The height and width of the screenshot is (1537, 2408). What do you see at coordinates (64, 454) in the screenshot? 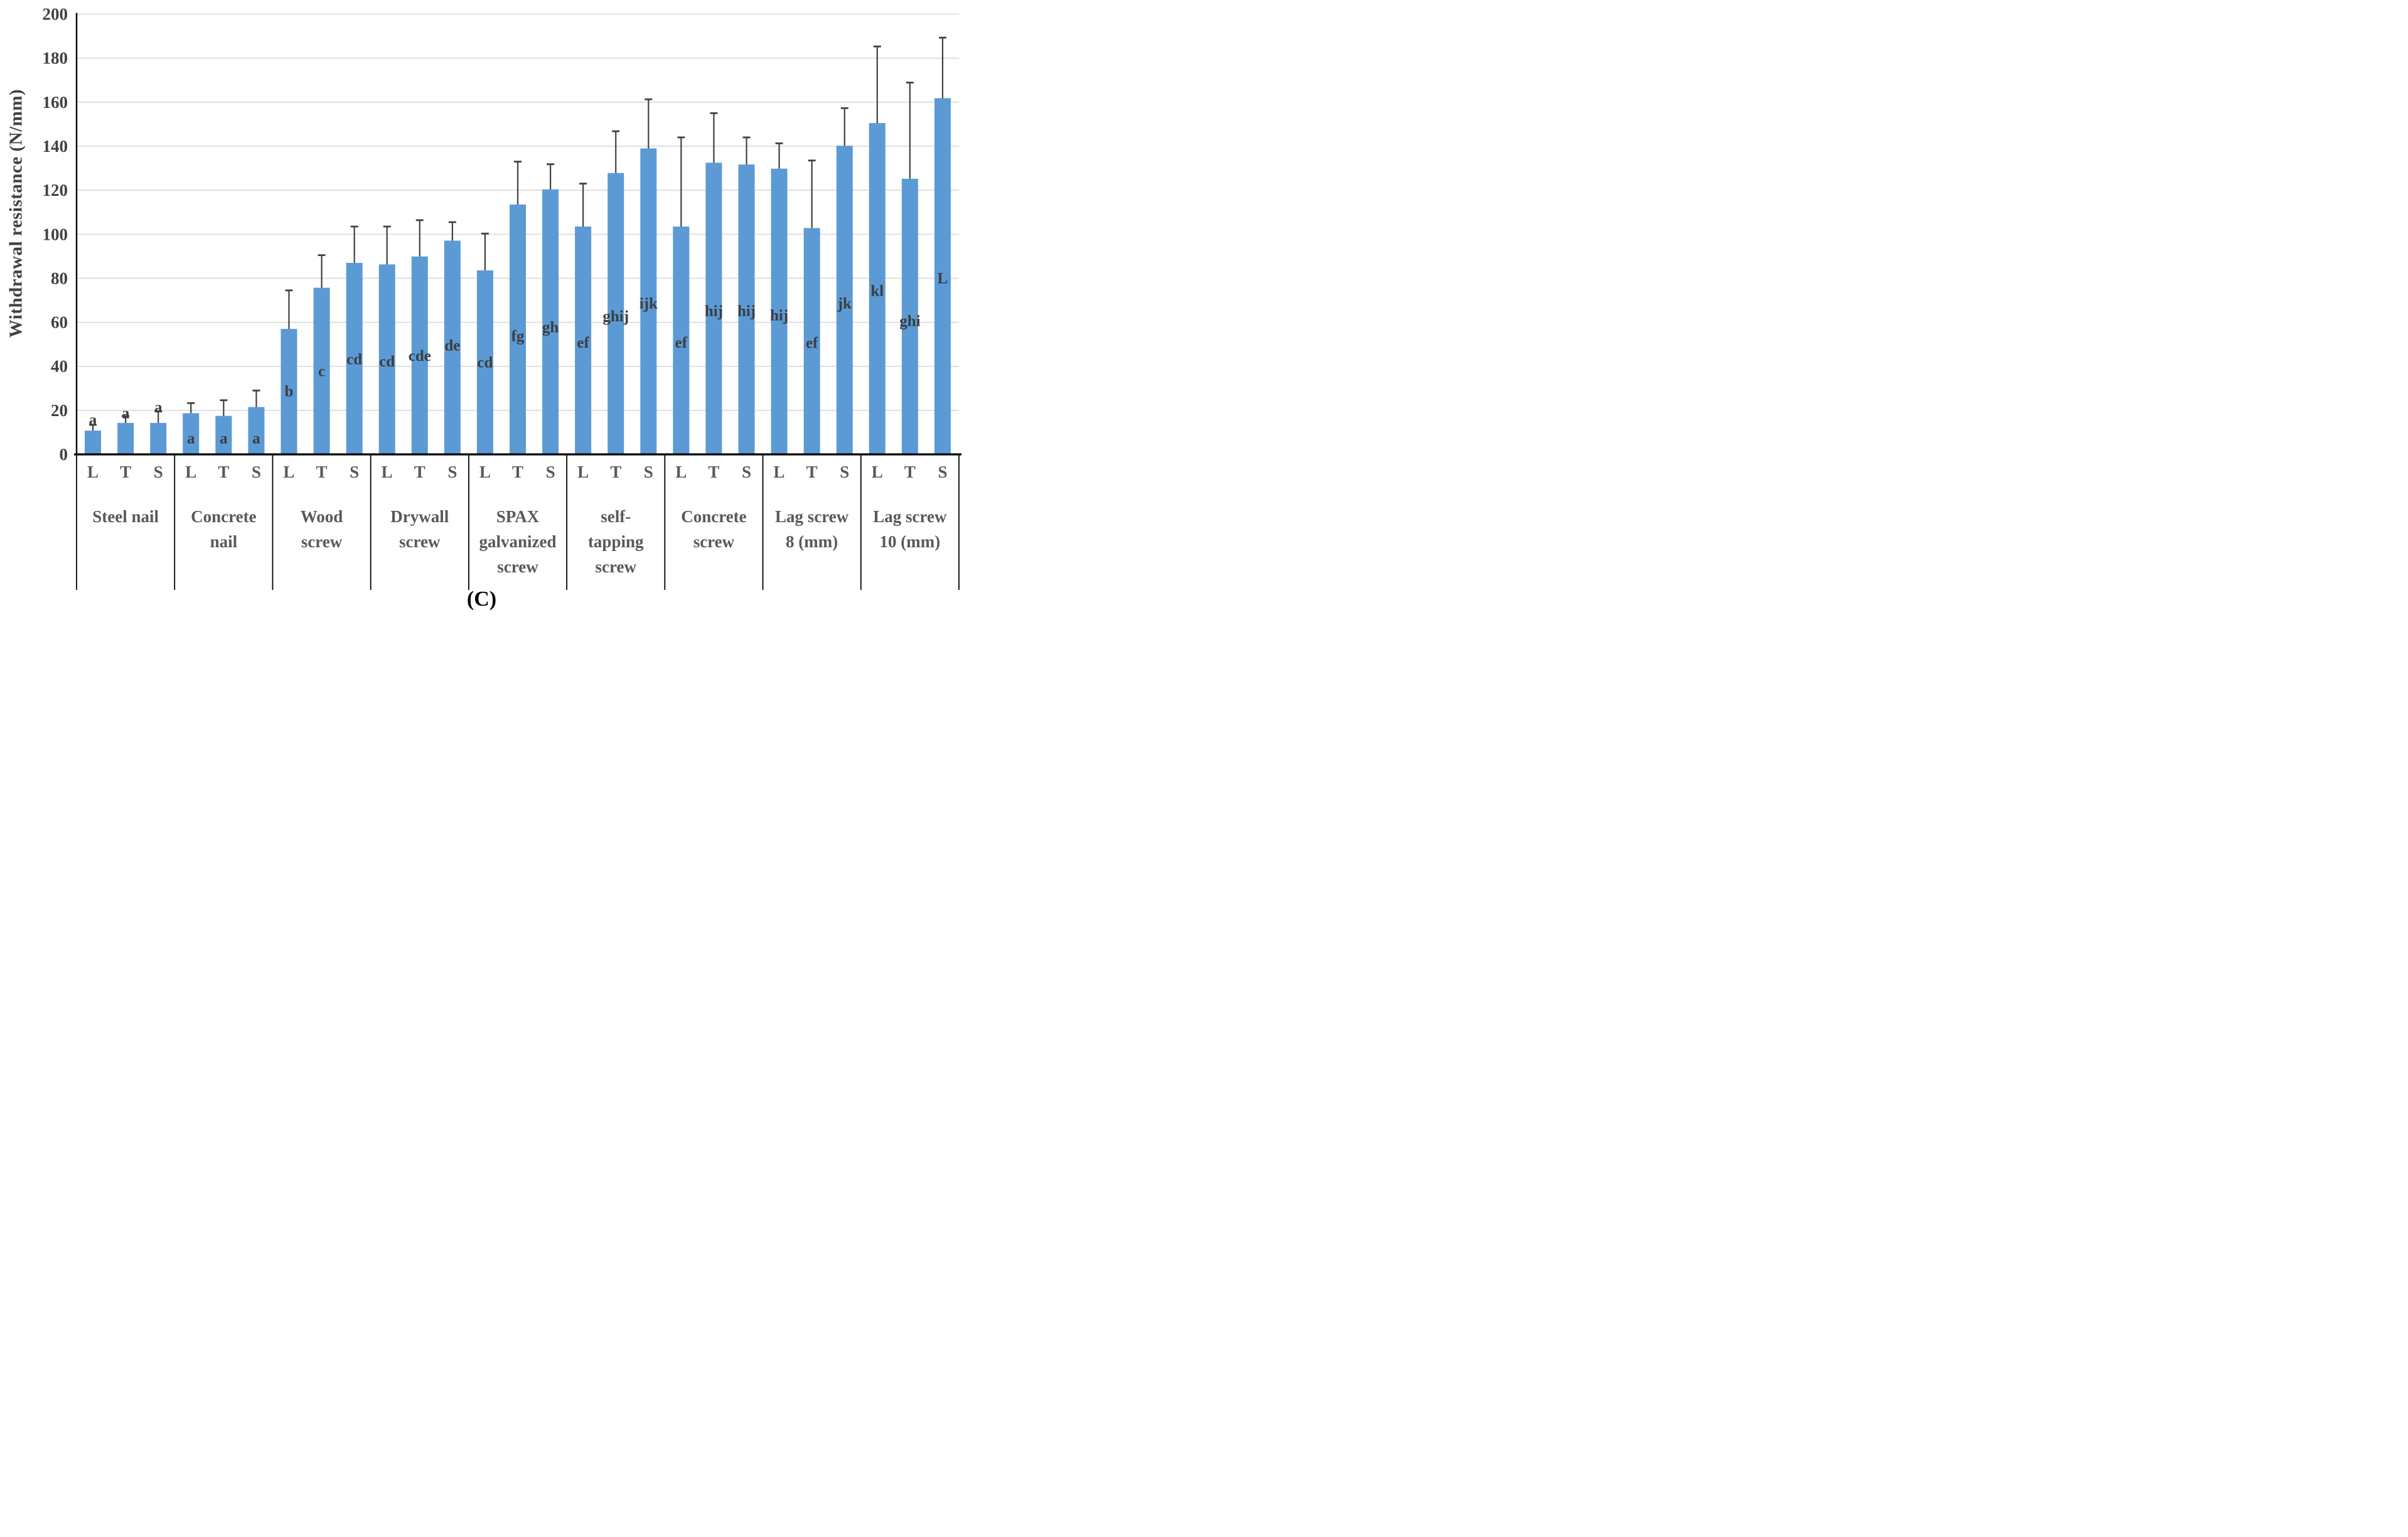
I see `y-tick-label: 0` at bounding box center [64, 454].